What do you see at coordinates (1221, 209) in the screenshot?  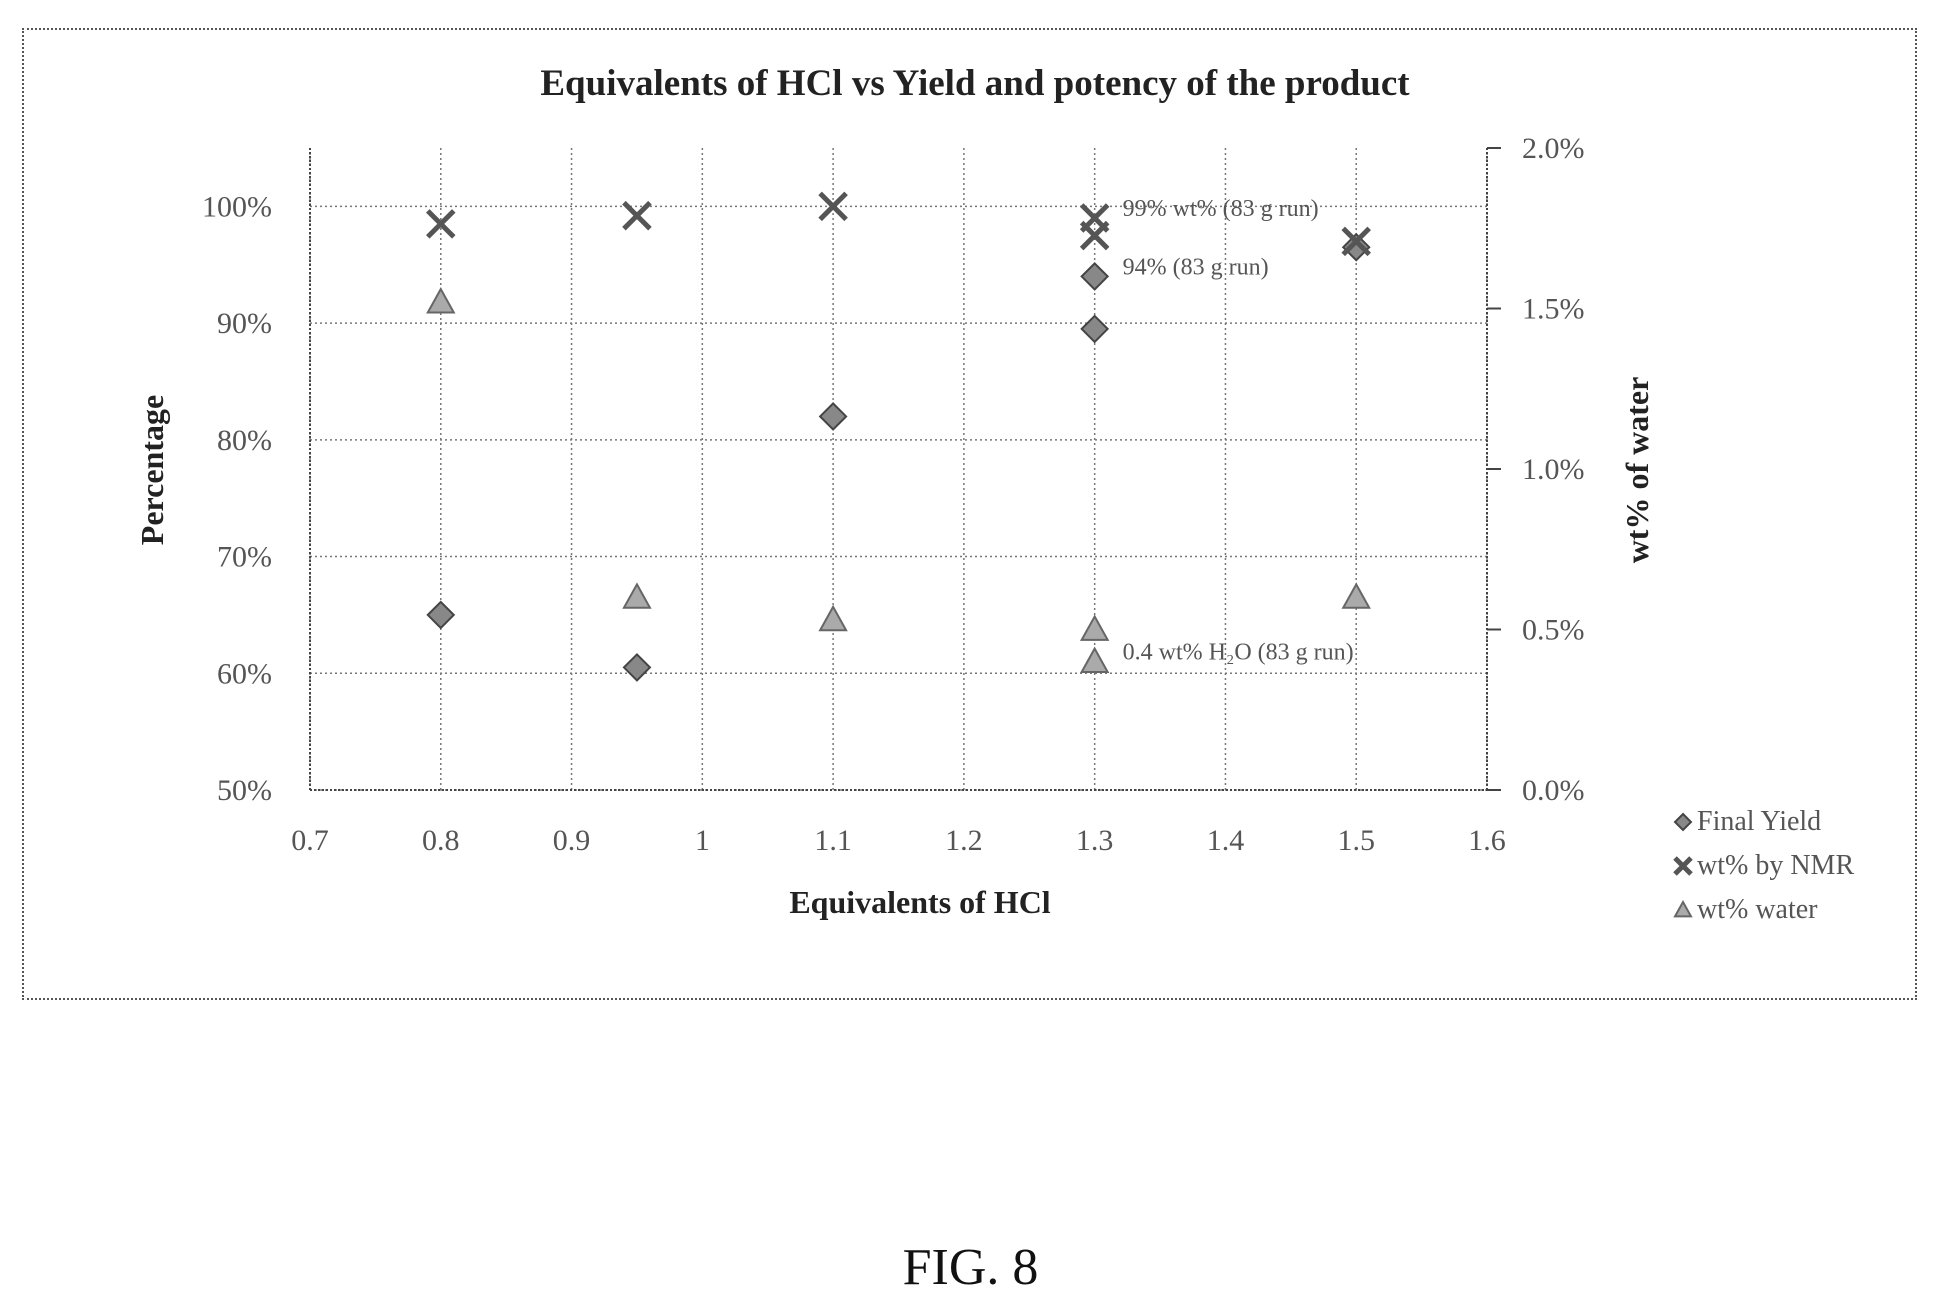 I see `data-annotation: 99% wt% (83 g run)` at bounding box center [1221, 209].